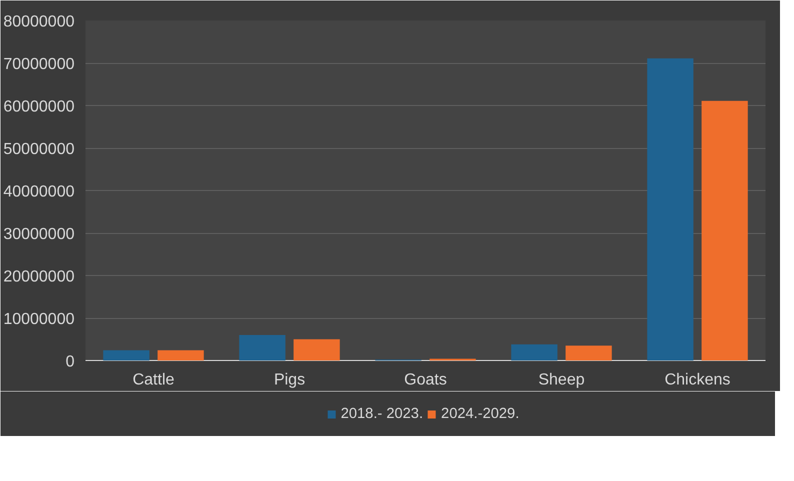  I want to click on y-tick-label: 20000000, so click(39, 277).